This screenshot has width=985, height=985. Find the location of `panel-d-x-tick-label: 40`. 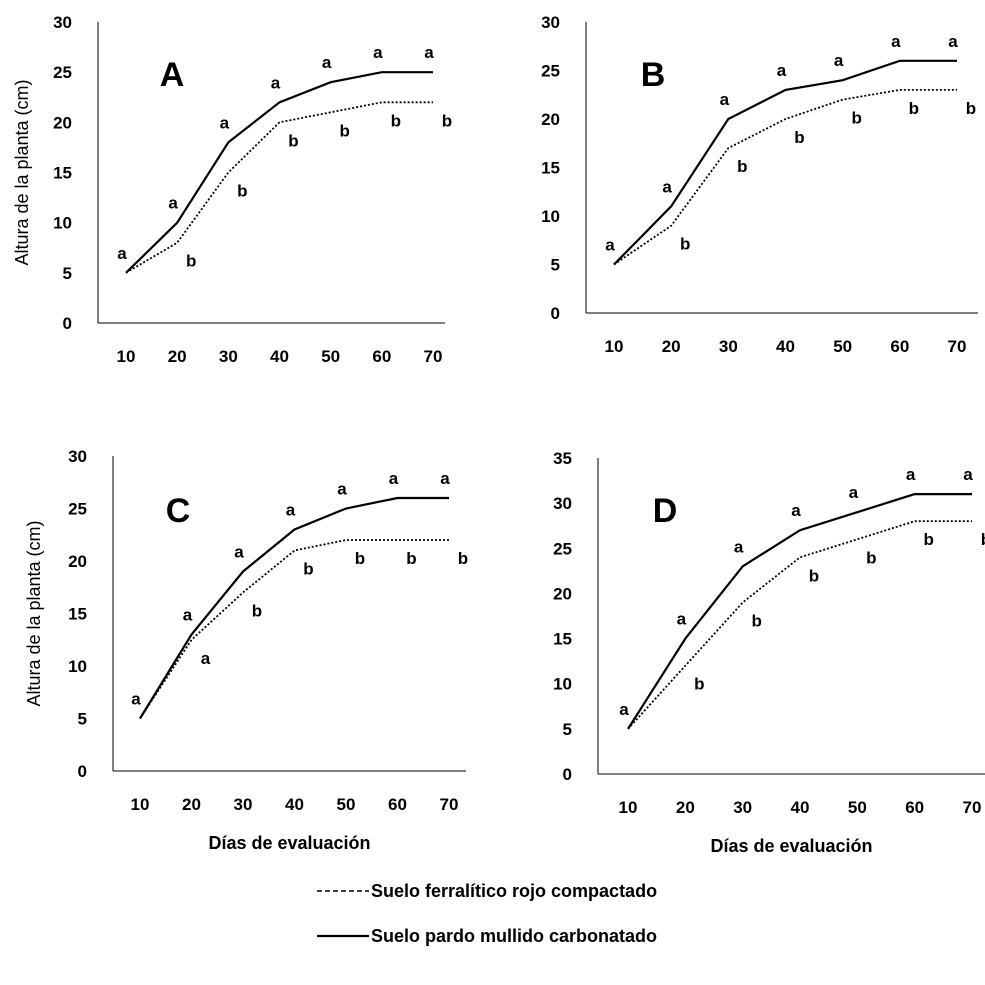

panel-d-x-tick-label: 40 is located at coordinates (800, 807).